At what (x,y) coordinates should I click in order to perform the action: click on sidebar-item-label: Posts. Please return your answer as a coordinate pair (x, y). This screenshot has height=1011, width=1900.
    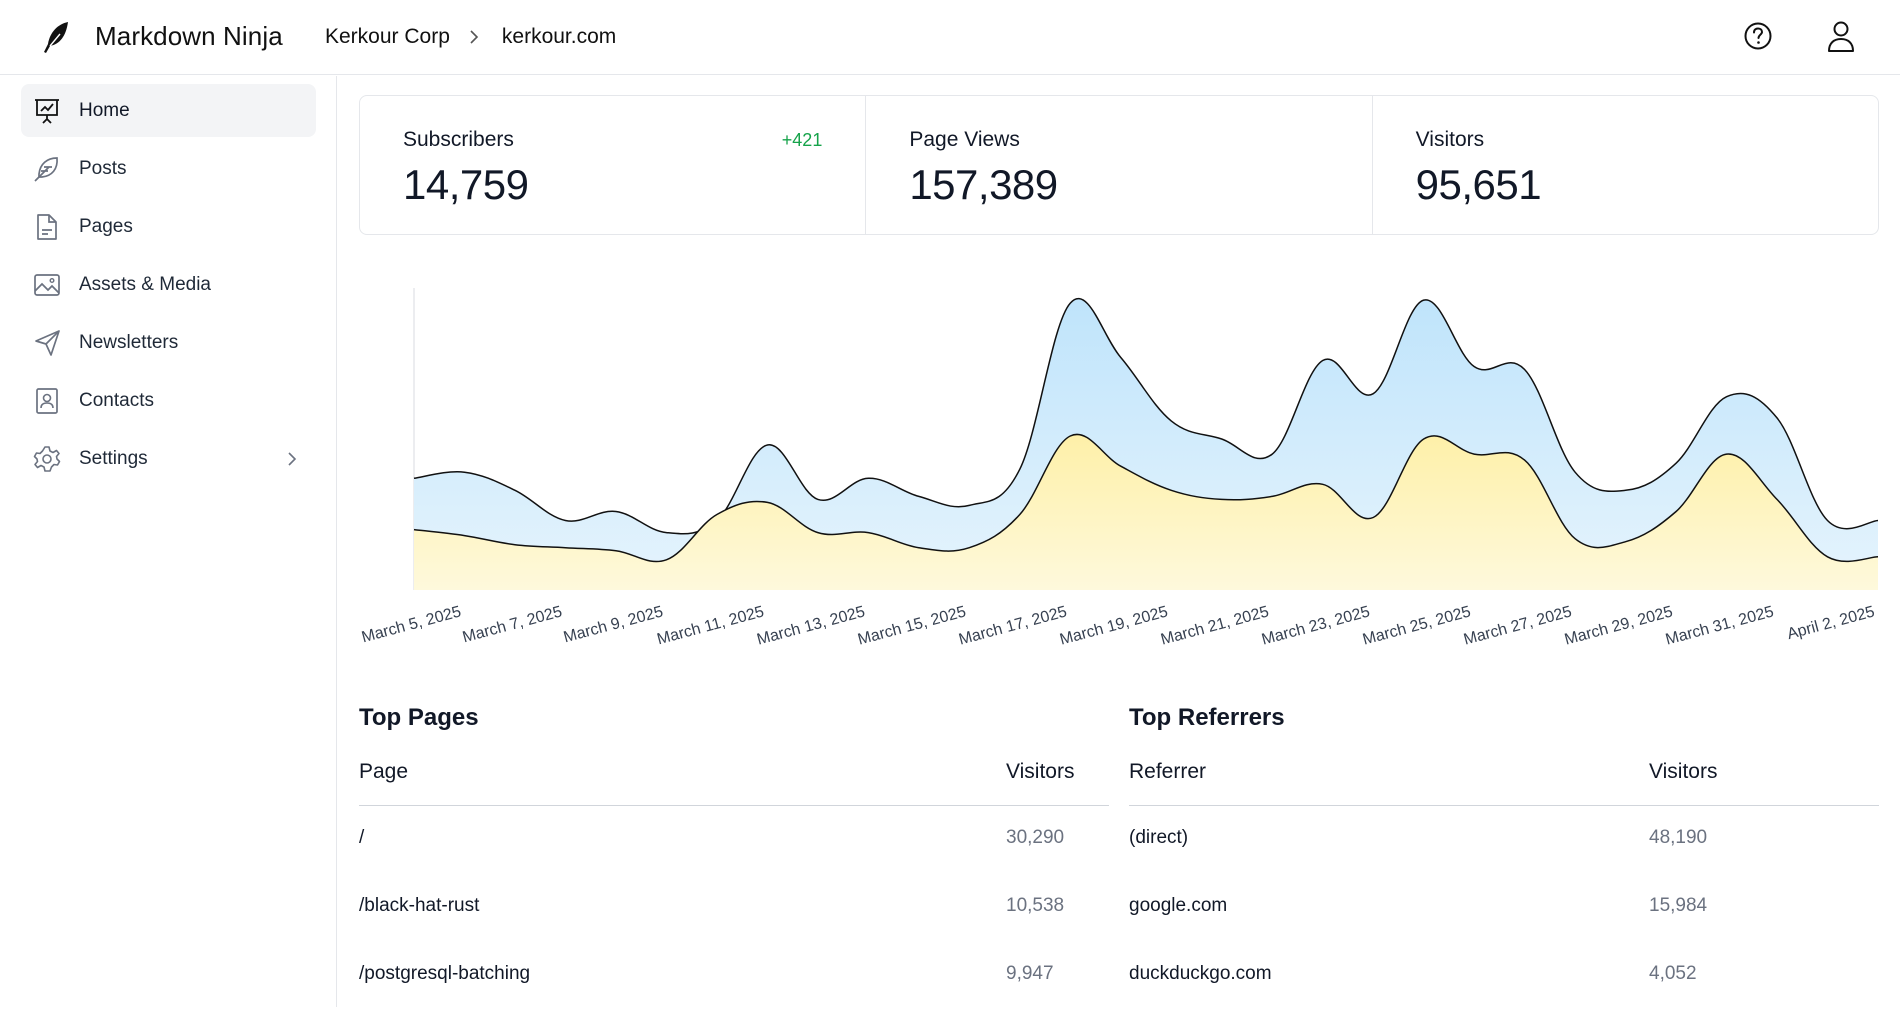
    Looking at the image, I should click on (103, 168).